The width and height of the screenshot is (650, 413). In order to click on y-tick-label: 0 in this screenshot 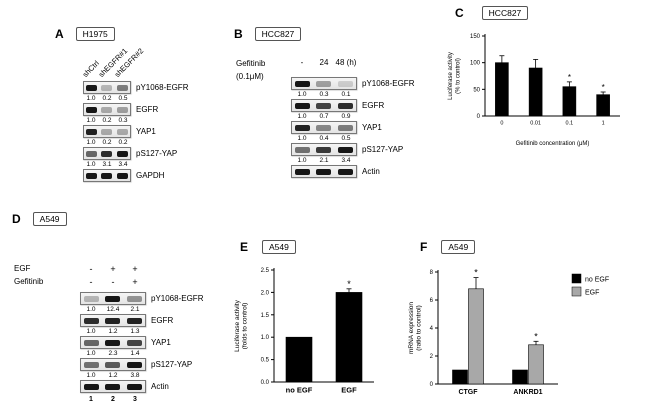, I will do `click(432, 385)`.